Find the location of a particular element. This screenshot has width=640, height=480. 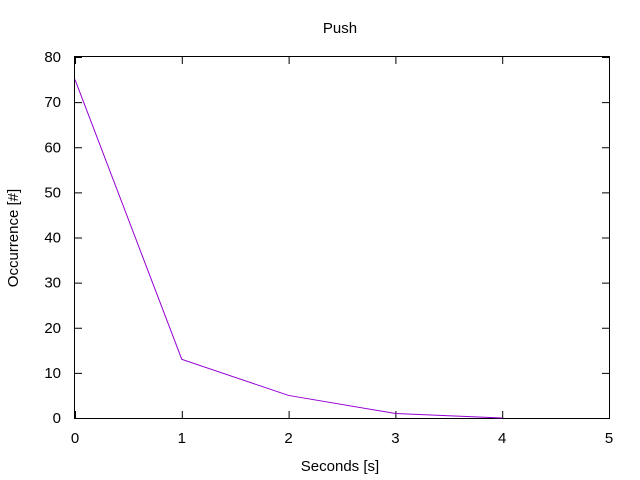

x-tick-label: 5 is located at coordinates (609, 438).